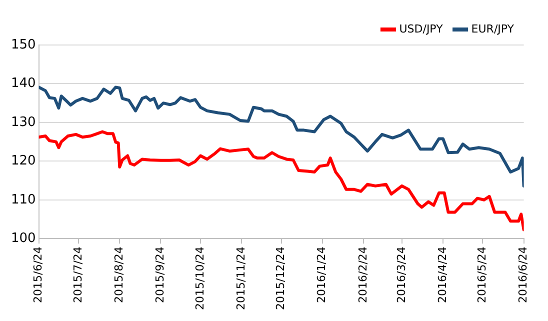 The width and height of the screenshot is (548, 321). Describe the element at coordinates (199, 278) in the screenshot. I see `x-tick-label: 2015/10/24` at that location.